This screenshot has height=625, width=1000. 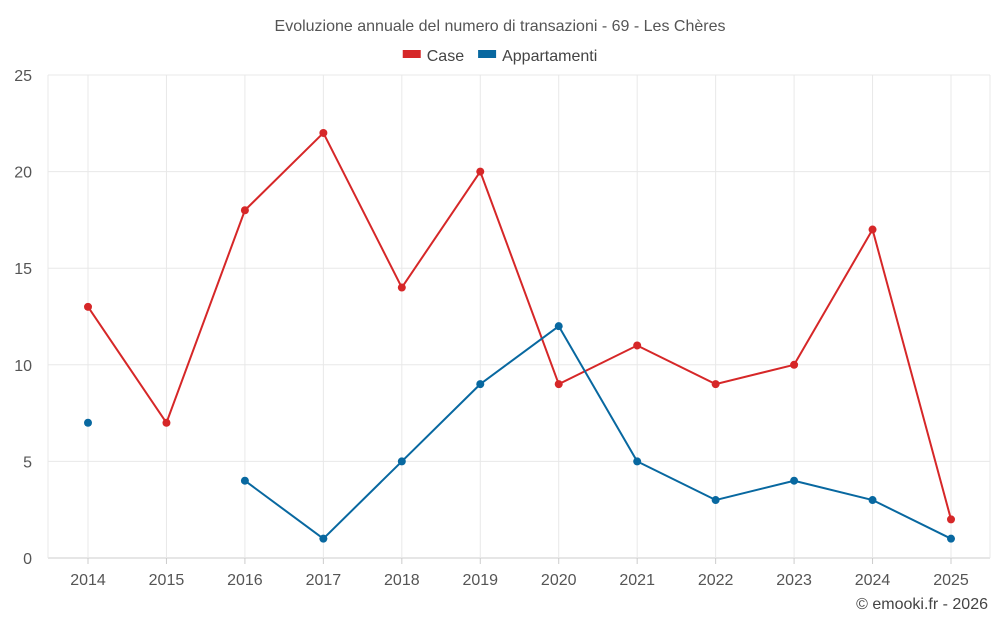 What do you see at coordinates (27, 559) in the screenshot?
I see `y-tick-label: 0` at bounding box center [27, 559].